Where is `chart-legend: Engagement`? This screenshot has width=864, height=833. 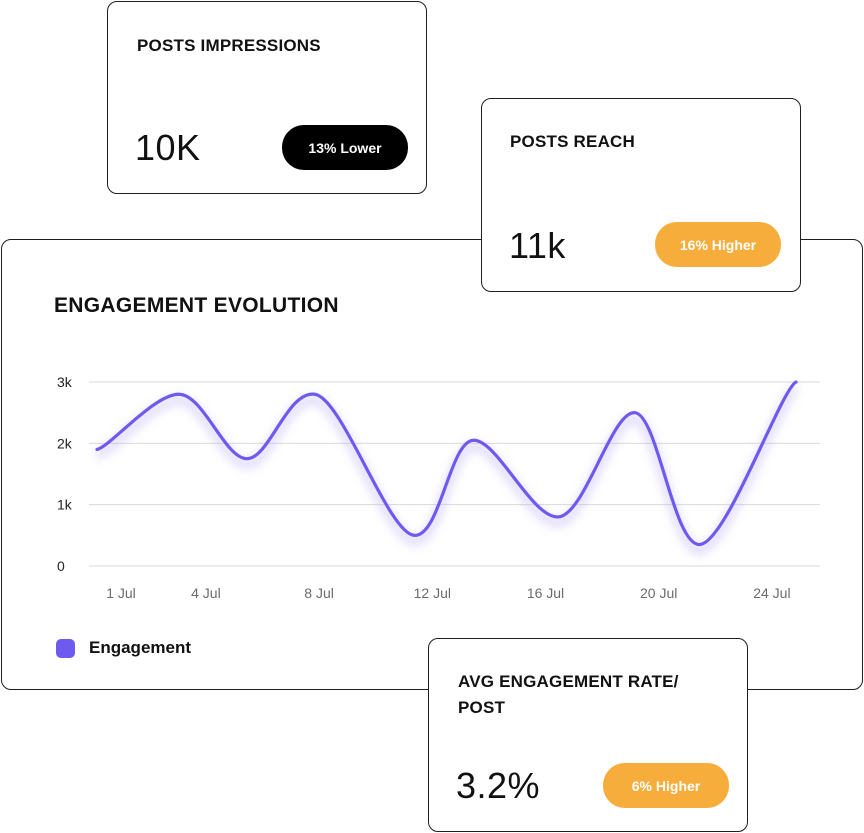 chart-legend: Engagement is located at coordinates (123, 648).